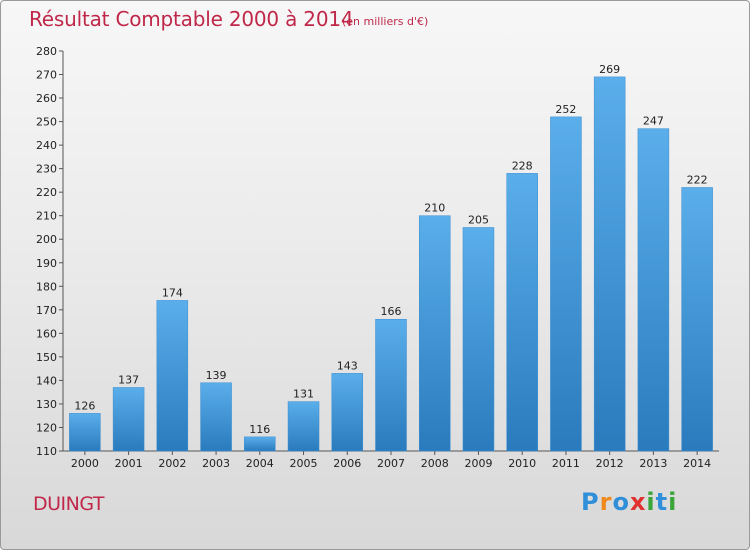  What do you see at coordinates (697, 463) in the screenshot?
I see `x-tick-label-2014: 2014` at bounding box center [697, 463].